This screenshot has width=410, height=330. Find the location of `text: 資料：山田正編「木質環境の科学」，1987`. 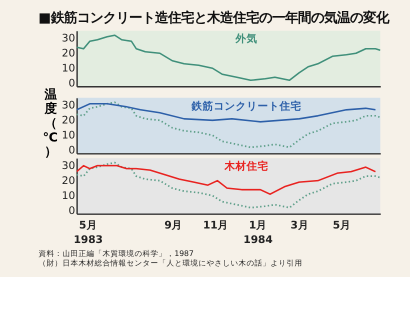

text: 資料：山田正編「木質環境の科学」，1987 is located at coordinates (116, 253).